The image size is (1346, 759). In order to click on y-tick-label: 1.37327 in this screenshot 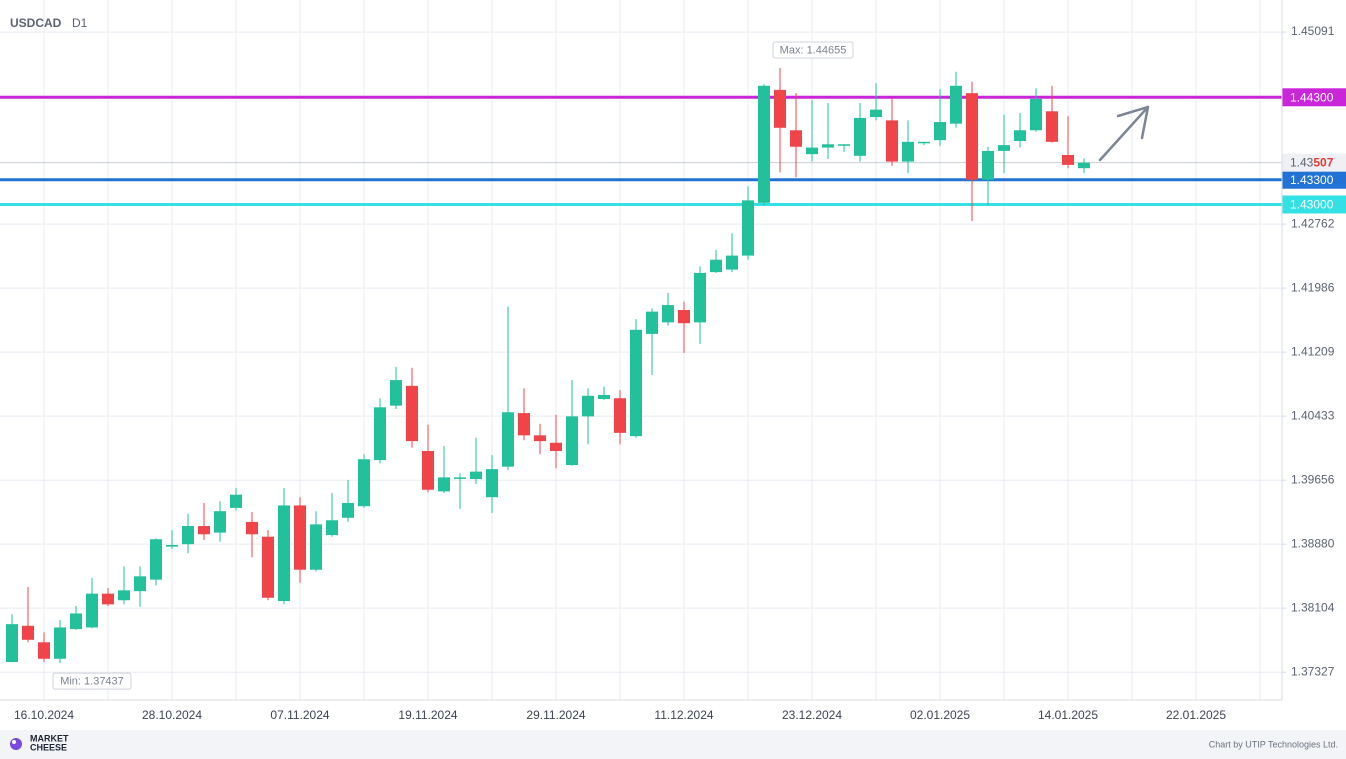, I will do `click(1313, 671)`.